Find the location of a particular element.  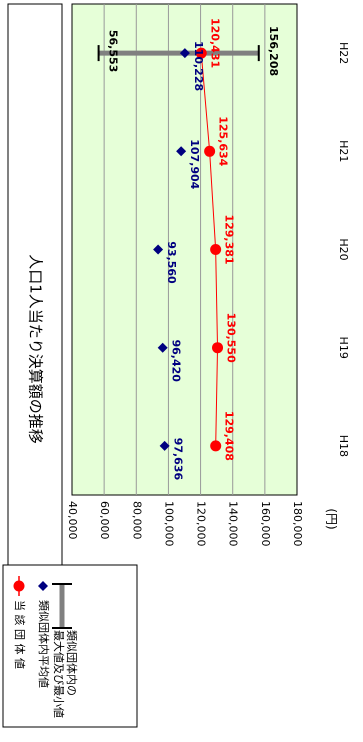

y-axis-unit: (円) is located at coordinates (332, 518).